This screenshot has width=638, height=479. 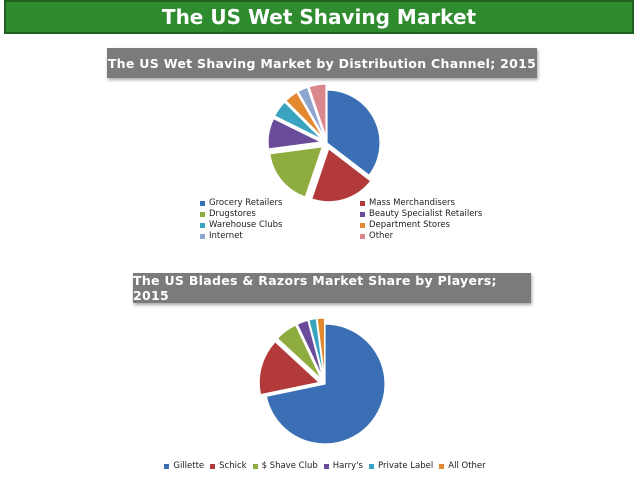 I want to click on chart2-legend-item-all-other: All Other, so click(x=462, y=466).